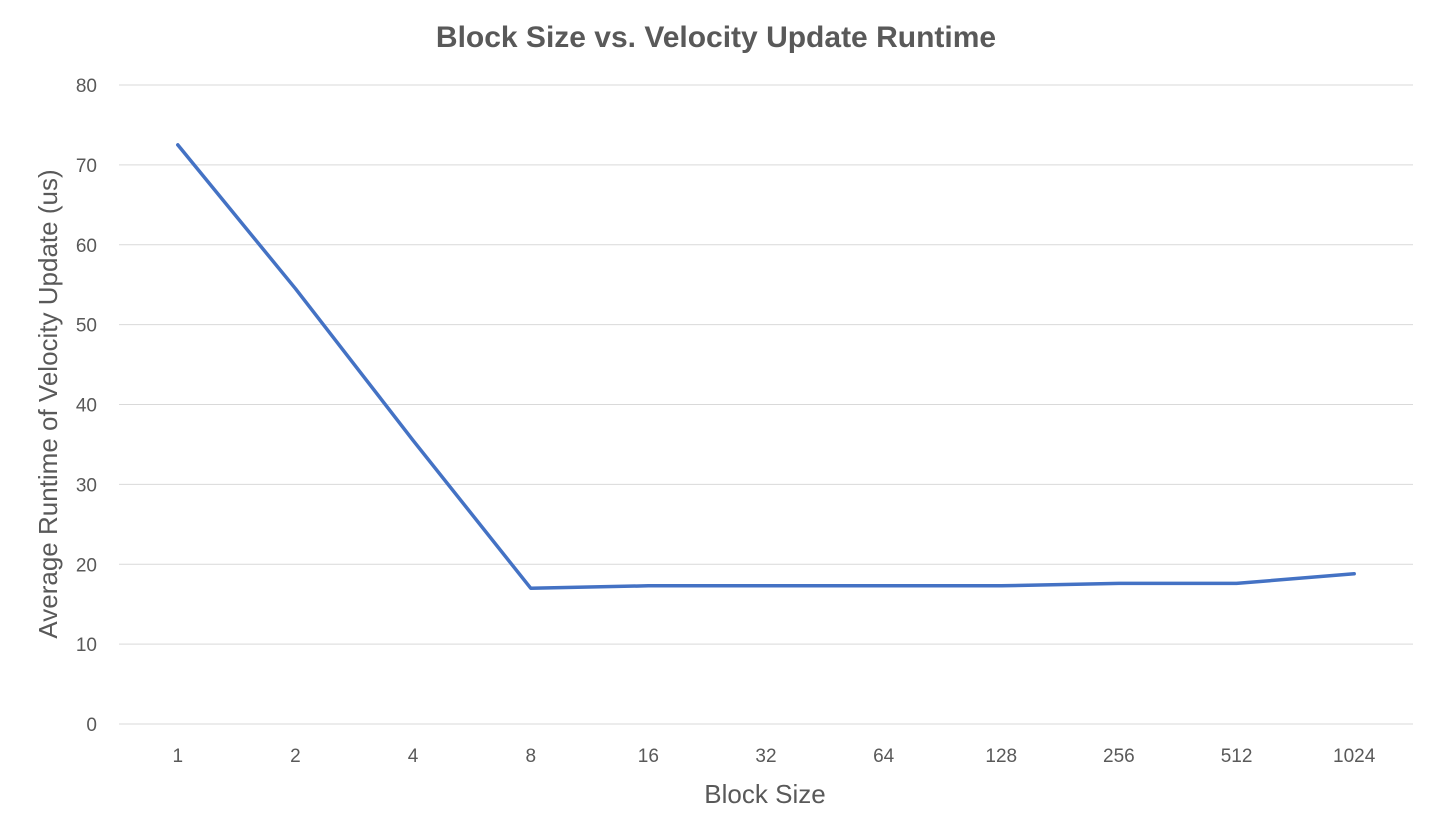  What do you see at coordinates (1119, 756) in the screenshot?
I see `x-tick-label: 256` at bounding box center [1119, 756].